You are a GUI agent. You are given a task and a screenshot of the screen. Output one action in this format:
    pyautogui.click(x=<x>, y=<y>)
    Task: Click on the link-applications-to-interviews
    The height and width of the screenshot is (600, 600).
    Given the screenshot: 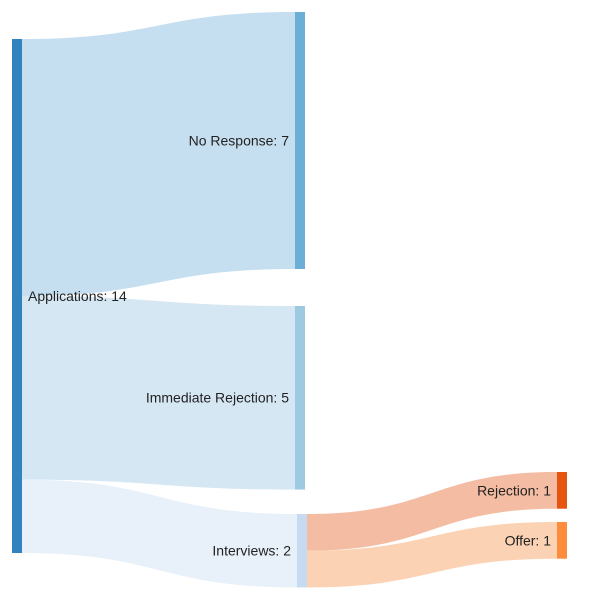 What is the action you would take?
    pyautogui.click(x=159, y=533)
    